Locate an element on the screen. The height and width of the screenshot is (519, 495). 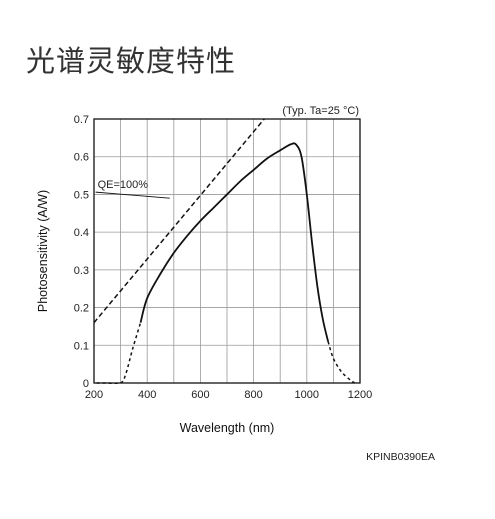
x-axis-label: Wavelength (nm) is located at coordinates (227, 428).